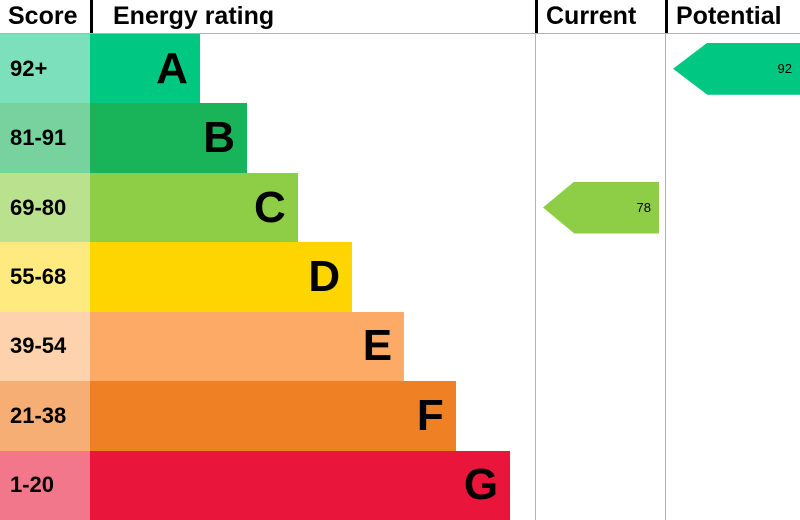 The image size is (800, 520). What do you see at coordinates (784, 69) in the screenshot?
I see `potential-value: 92` at bounding box center [784, 69].